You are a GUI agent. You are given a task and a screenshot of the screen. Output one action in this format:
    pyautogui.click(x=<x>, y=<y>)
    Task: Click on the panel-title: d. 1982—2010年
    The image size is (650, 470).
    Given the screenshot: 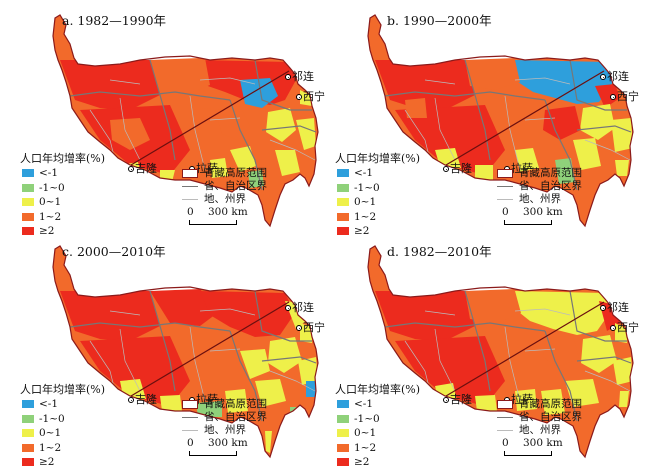 What is the action you would take?
    pyautogui.click(x=439, y=251)
    